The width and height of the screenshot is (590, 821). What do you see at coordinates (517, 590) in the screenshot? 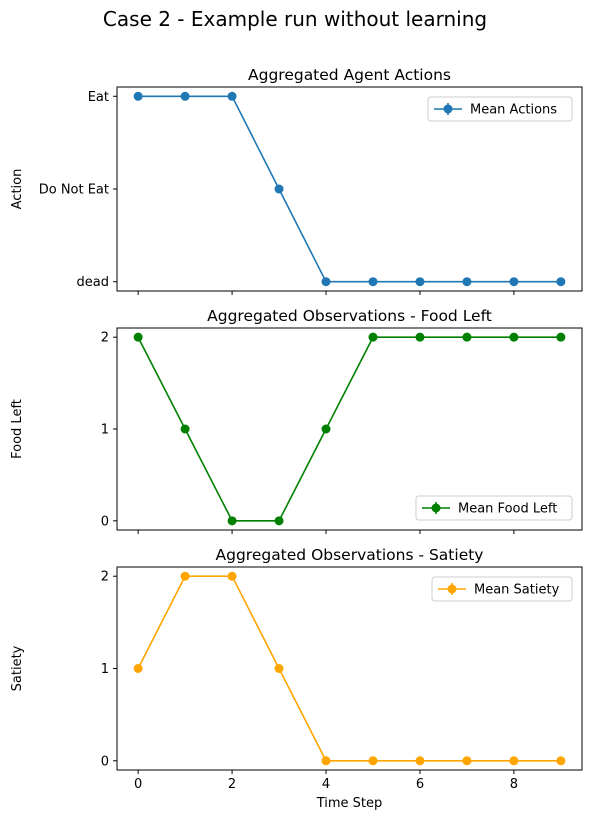
I see `legend-label: Mean Satiety` at bounding box center [517, 590].